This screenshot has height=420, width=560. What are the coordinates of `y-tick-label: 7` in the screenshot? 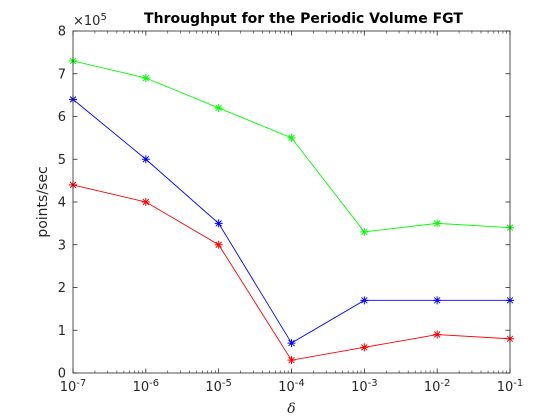 It's located at (62, 74).